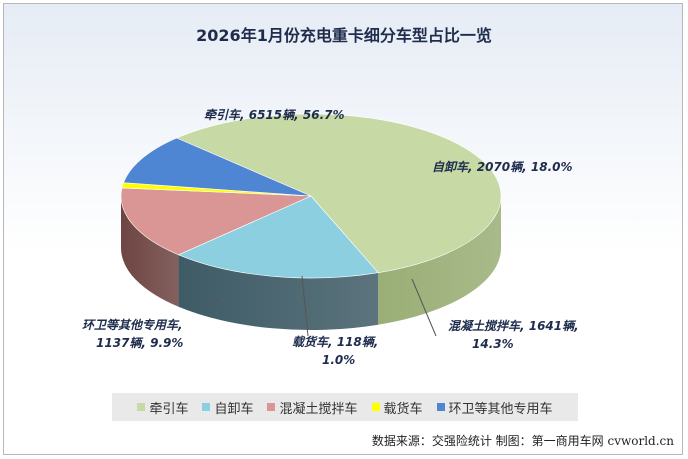 The image size is (688, 459). What do you see at coordinates (234, 409) in the screenshot?
I see `legend-label-1: 自卸车` at bounding box center [234, 409].